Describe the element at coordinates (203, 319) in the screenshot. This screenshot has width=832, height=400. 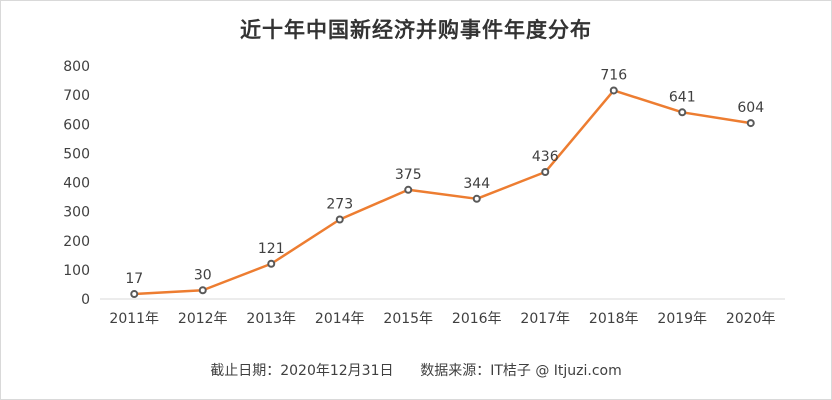
I see `x-tick-label: 2012年` at that location.